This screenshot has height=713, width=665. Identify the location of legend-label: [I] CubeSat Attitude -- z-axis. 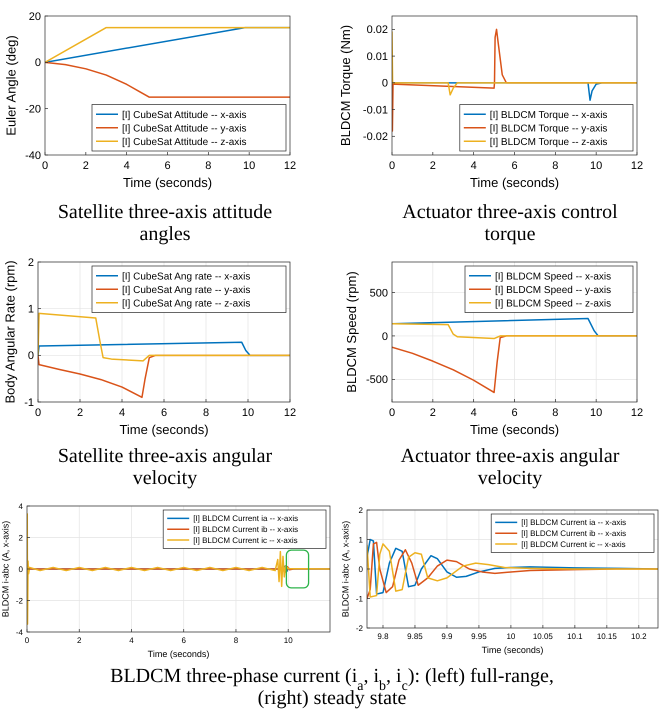
(184, 142).